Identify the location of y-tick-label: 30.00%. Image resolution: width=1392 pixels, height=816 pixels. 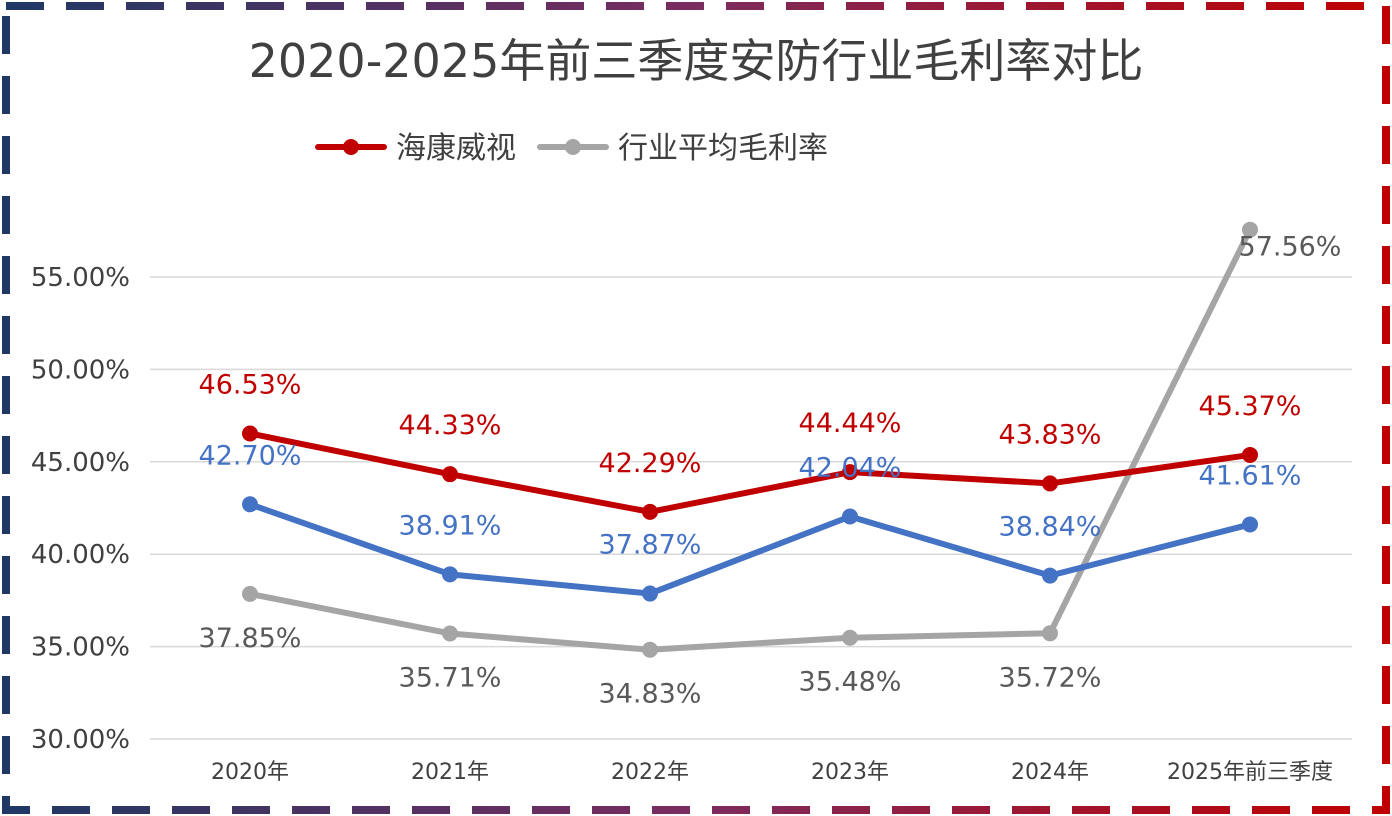
(80, 740).